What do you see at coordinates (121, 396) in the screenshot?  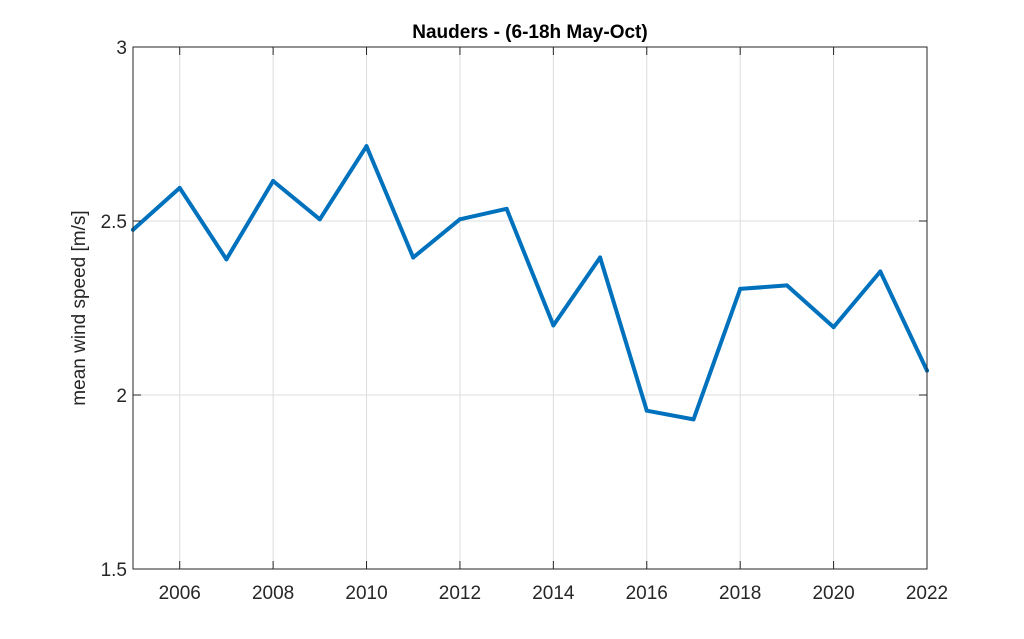 I see `y-tick-label: 2` at bounding box center [121, 396].